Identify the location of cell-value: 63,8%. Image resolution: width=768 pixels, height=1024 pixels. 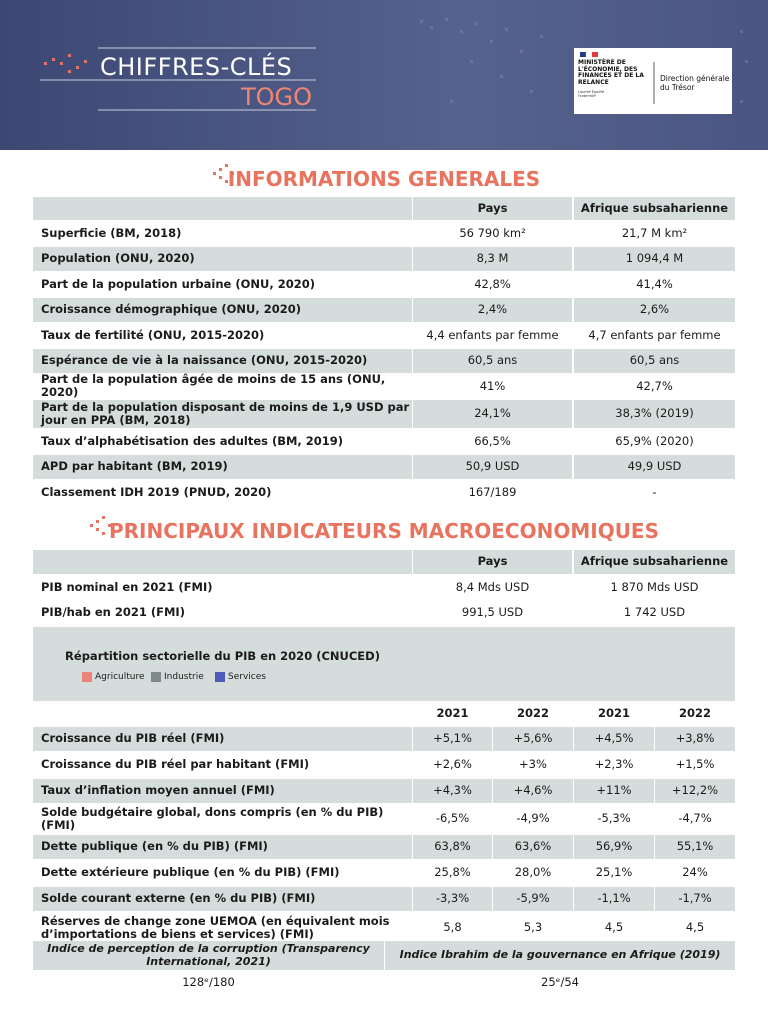
(452, 847).